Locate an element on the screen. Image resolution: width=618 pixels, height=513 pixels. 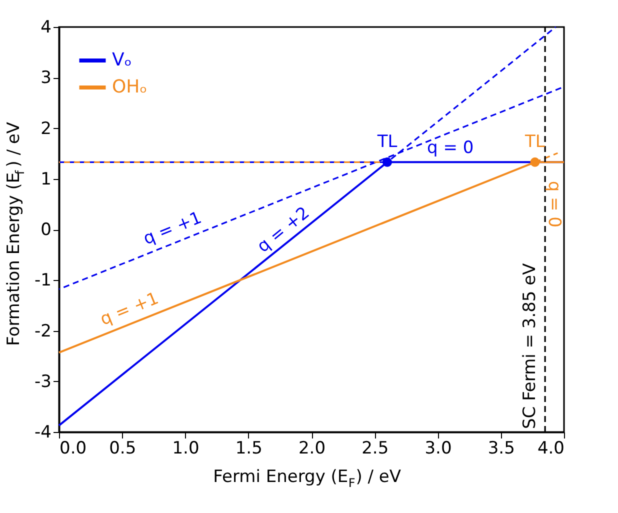
x-tick-label: 2.0 is located at coordinates (312, 448).